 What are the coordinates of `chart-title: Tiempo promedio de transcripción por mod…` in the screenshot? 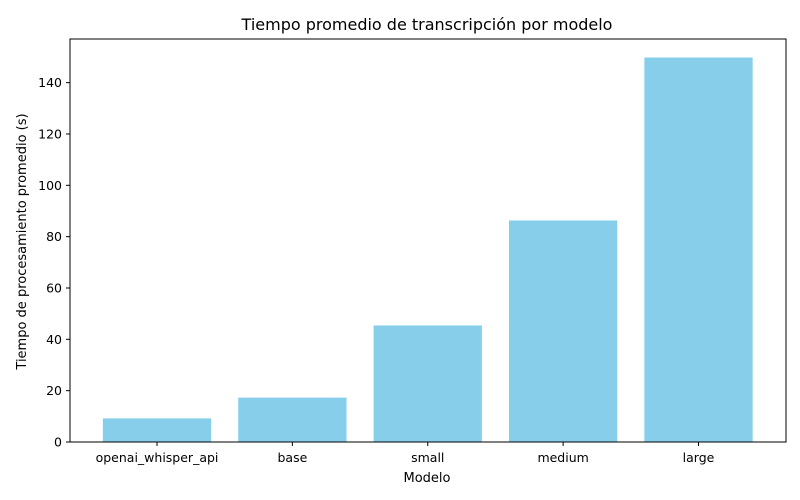 It's located at (427, 24).